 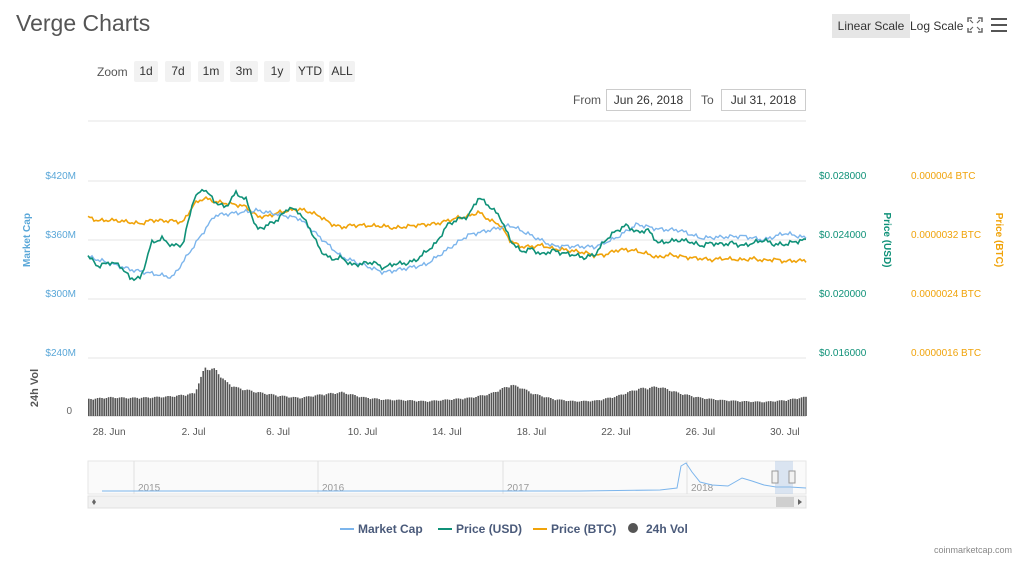 What do you see at coordinates (277, 71) in the screenshot?
I see `zoom-1y-button: 1y` at bounding box center [277, 71].